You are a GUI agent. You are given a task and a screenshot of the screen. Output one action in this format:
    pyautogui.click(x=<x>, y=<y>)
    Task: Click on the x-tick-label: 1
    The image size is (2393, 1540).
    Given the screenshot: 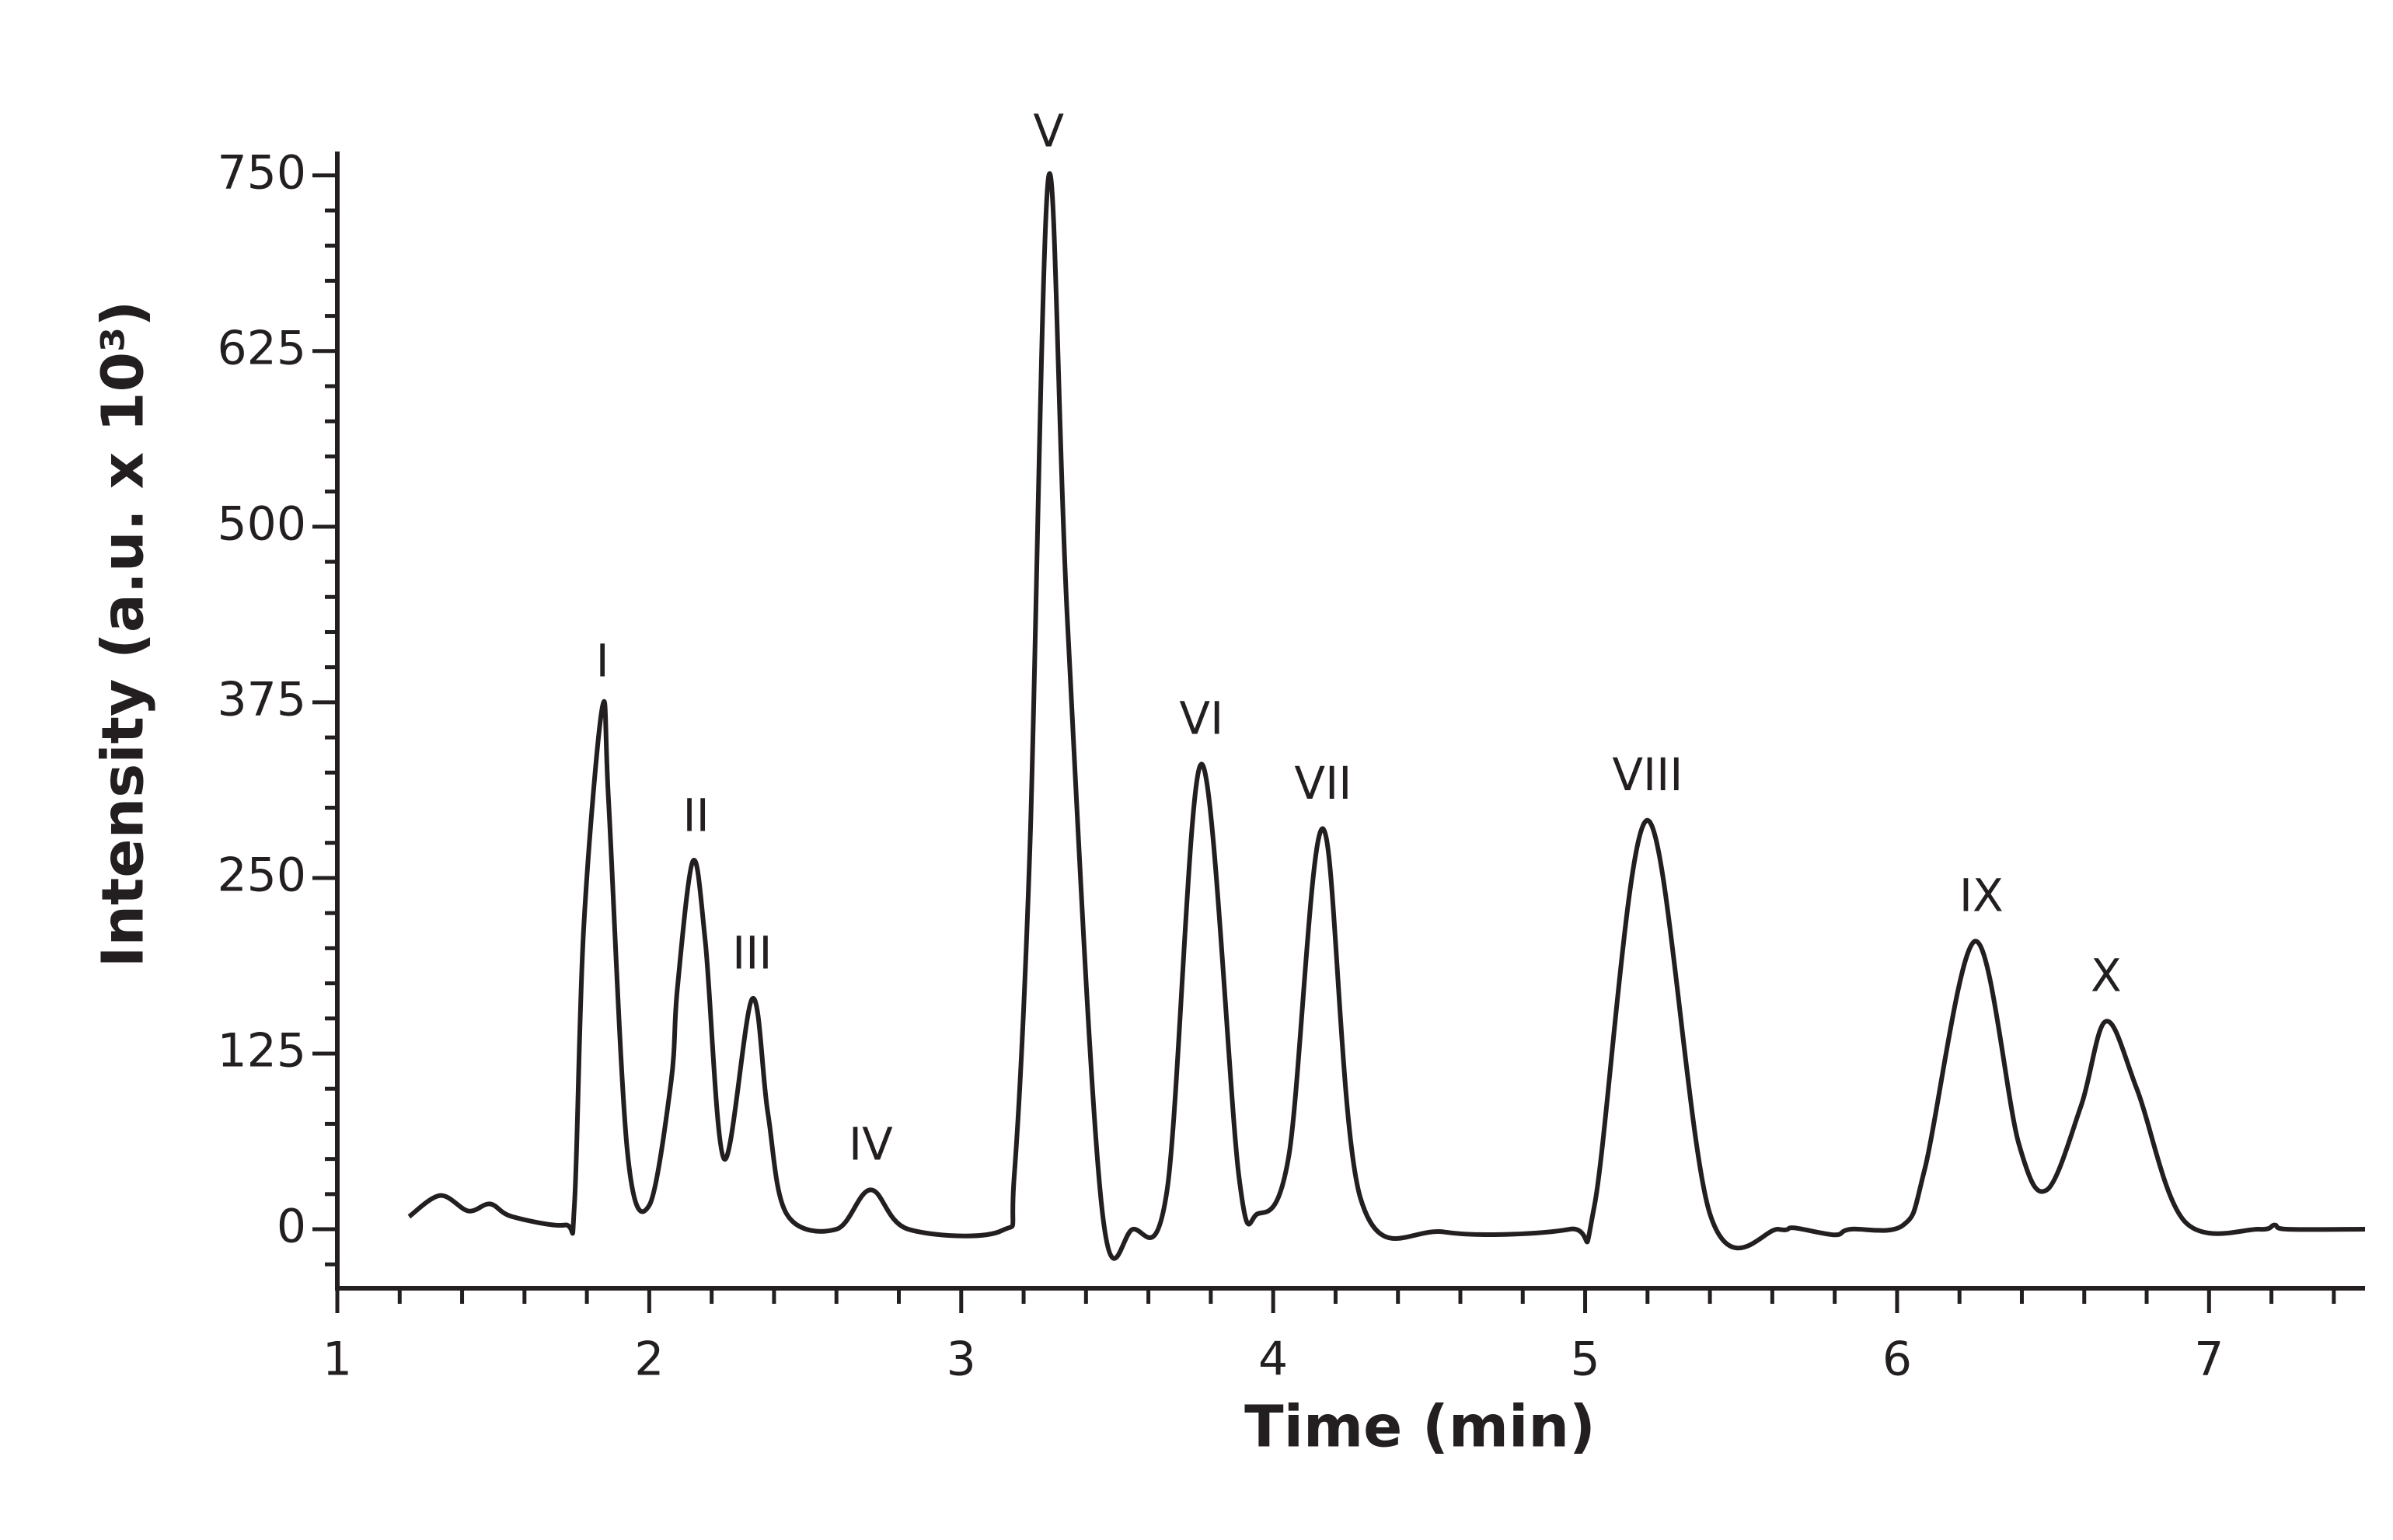 What is the action you would take?
    pyautogui.click(x=337, y=1360)
    